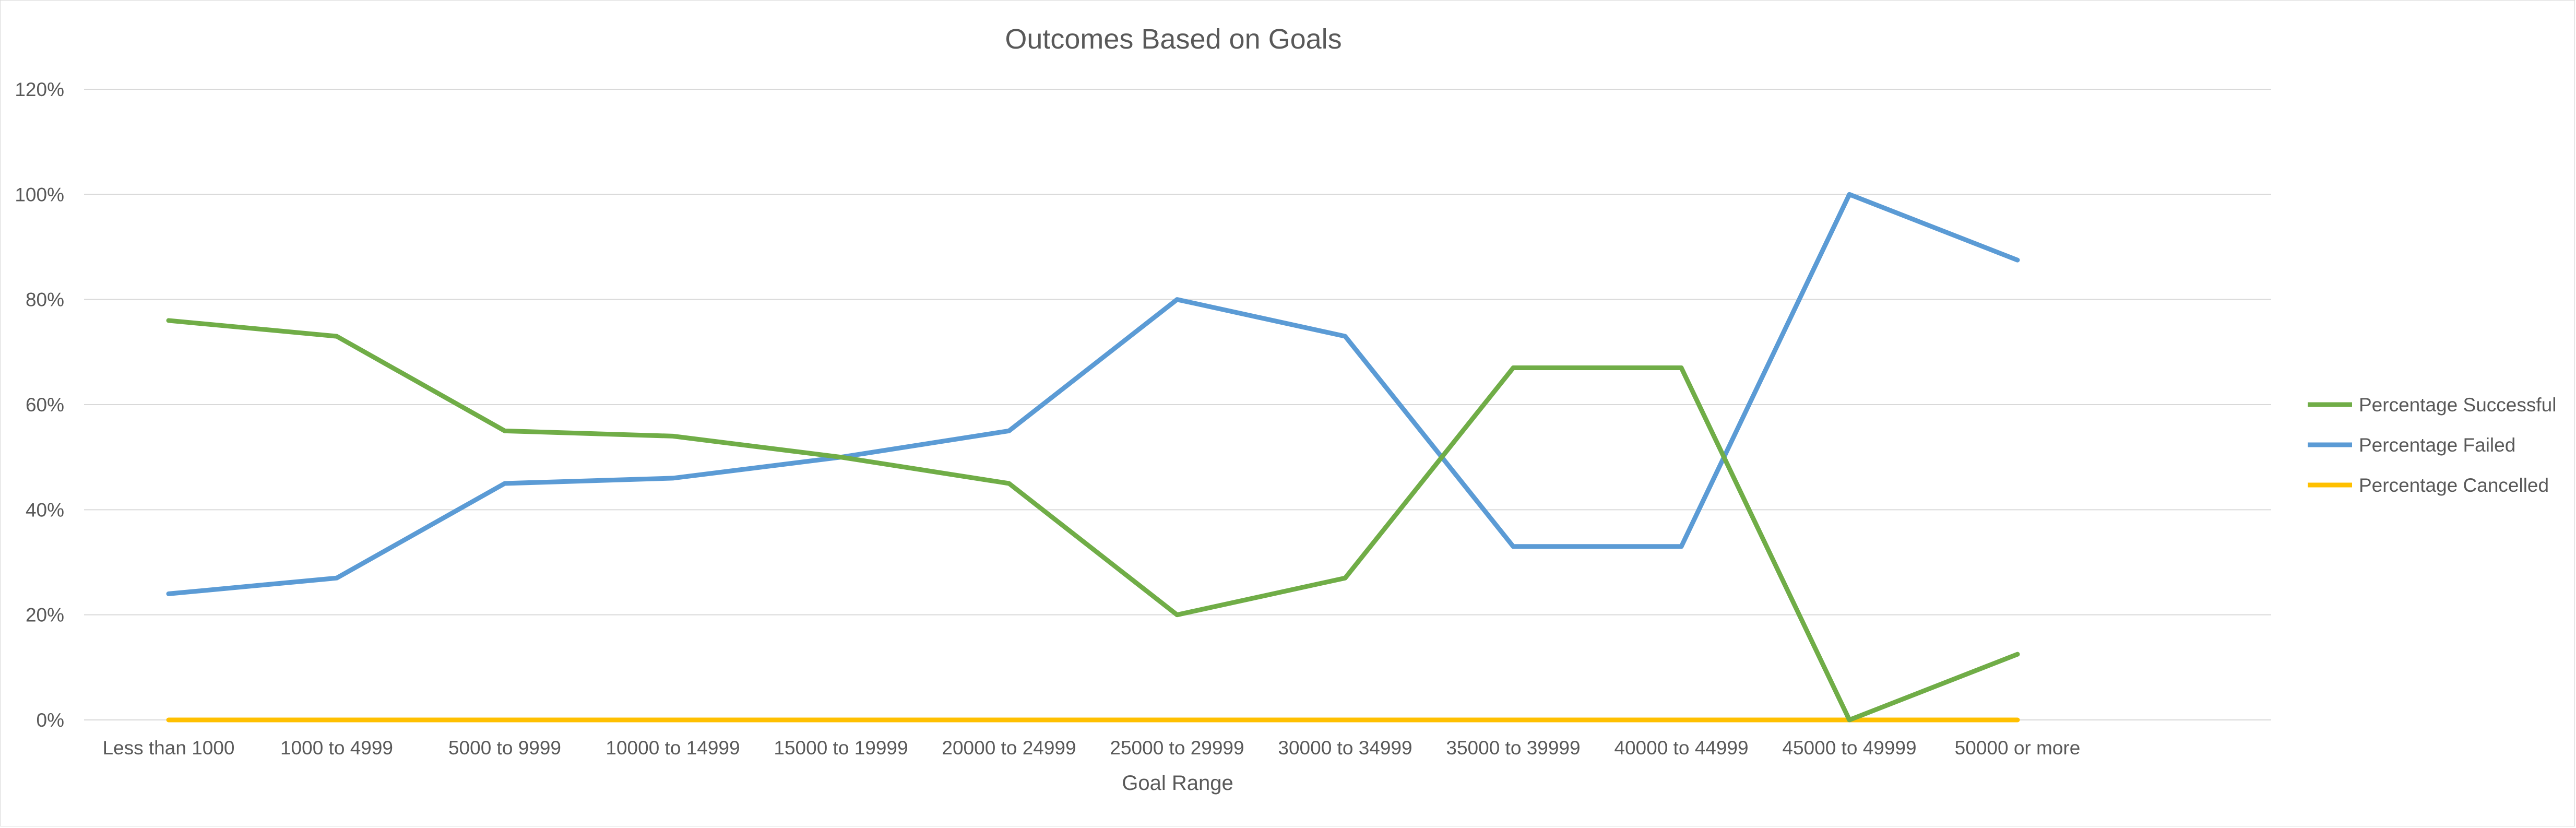  What do you see at coordinates (2454, 485) in the screenshot?
I see `legend-entry: Percentage Cancelled` at bounding box center [2454, 485].